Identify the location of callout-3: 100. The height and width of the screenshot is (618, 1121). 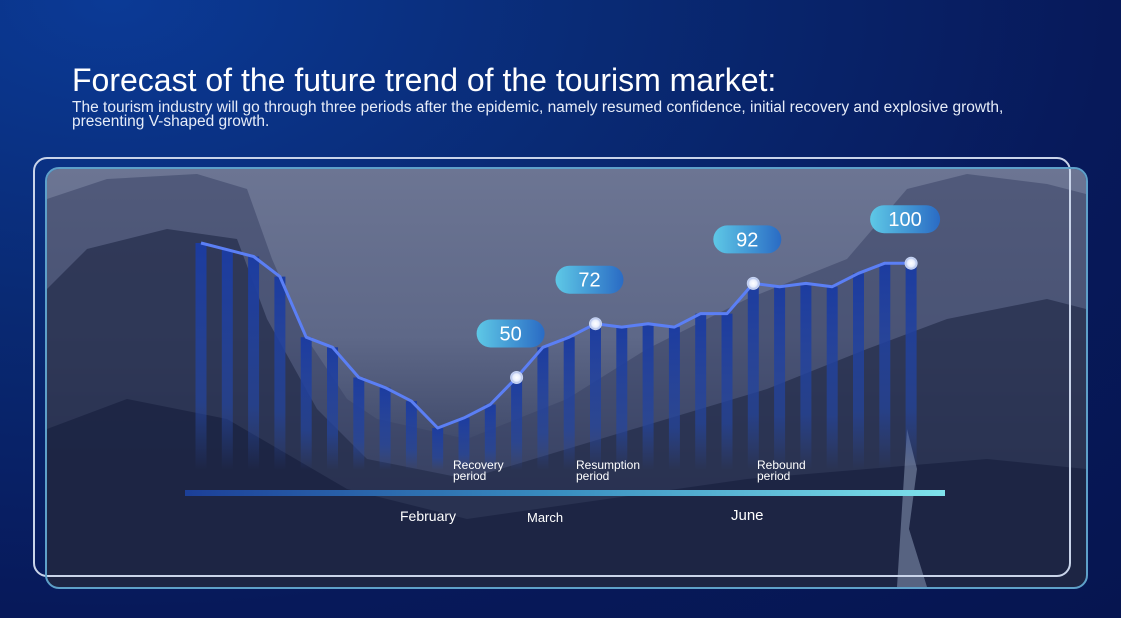
(905, 219).